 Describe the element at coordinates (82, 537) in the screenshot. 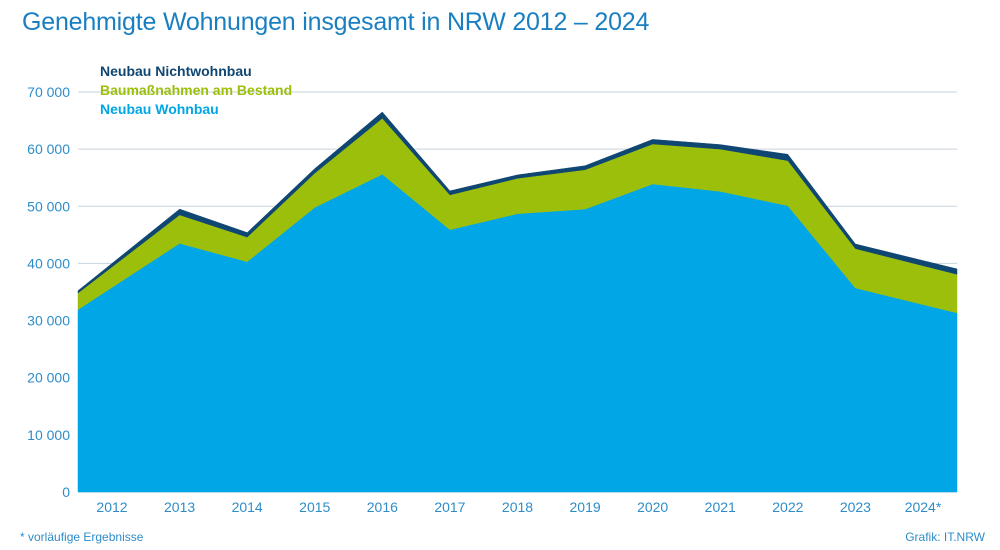

I see `footnote: * vorläufige Ergebnisse` at that location.